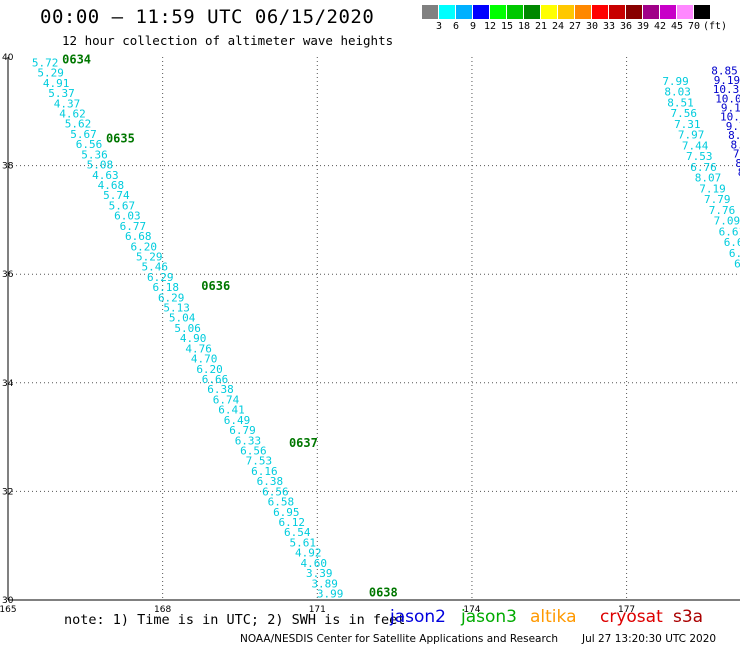 The image size is (740, 650). I want to click on x-tick-label: 177, so click(626, 610).